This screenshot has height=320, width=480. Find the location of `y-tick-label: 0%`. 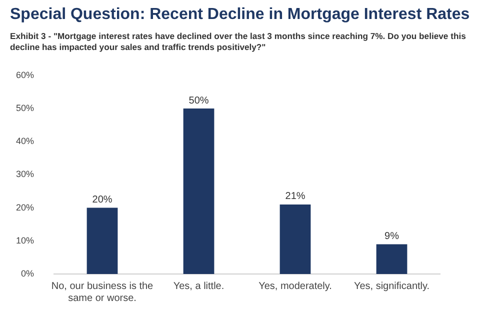

y-tick-label: 0% is located at coordinates (27, 273).